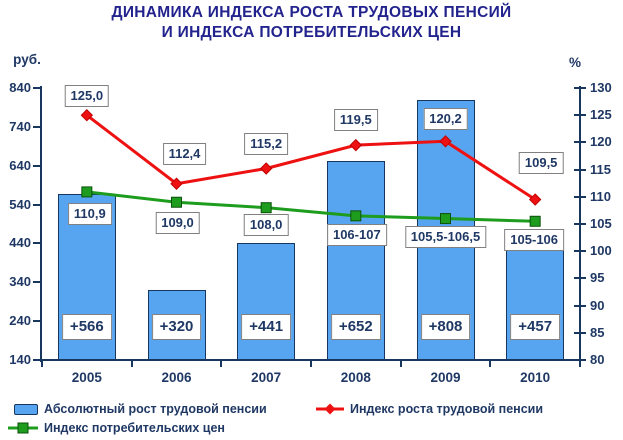 The image size is (623, 440). Describe the element at coordinates (535, 327) in the screenshot. I see `bar-value-label: +457` at that location.